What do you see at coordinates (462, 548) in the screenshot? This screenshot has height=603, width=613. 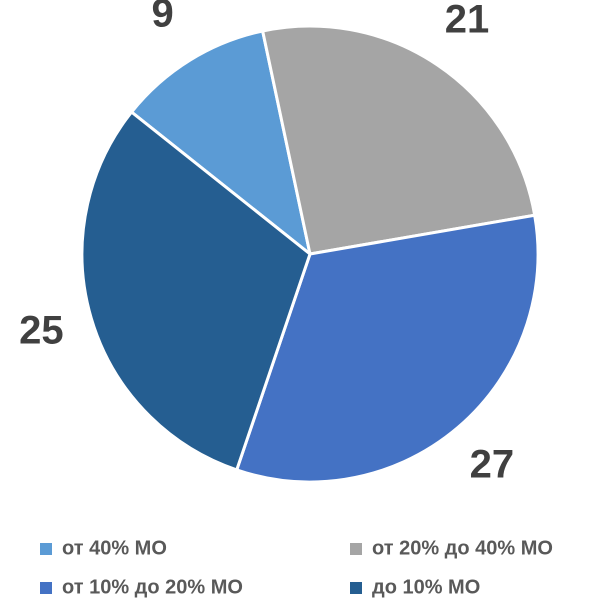 I see `legend-label: от 20% до 40% МО` at bounding box center [462, 548].